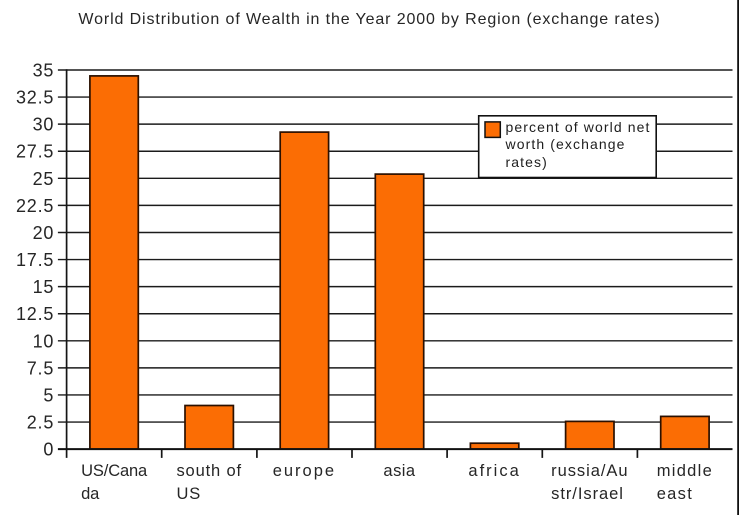 Image resolution: width=739 pixels, height=515 pixels. What do you see at coordinates (44, 71) in the screenshot?
I see `svg-text: 35` at bounding box center [44, 71].